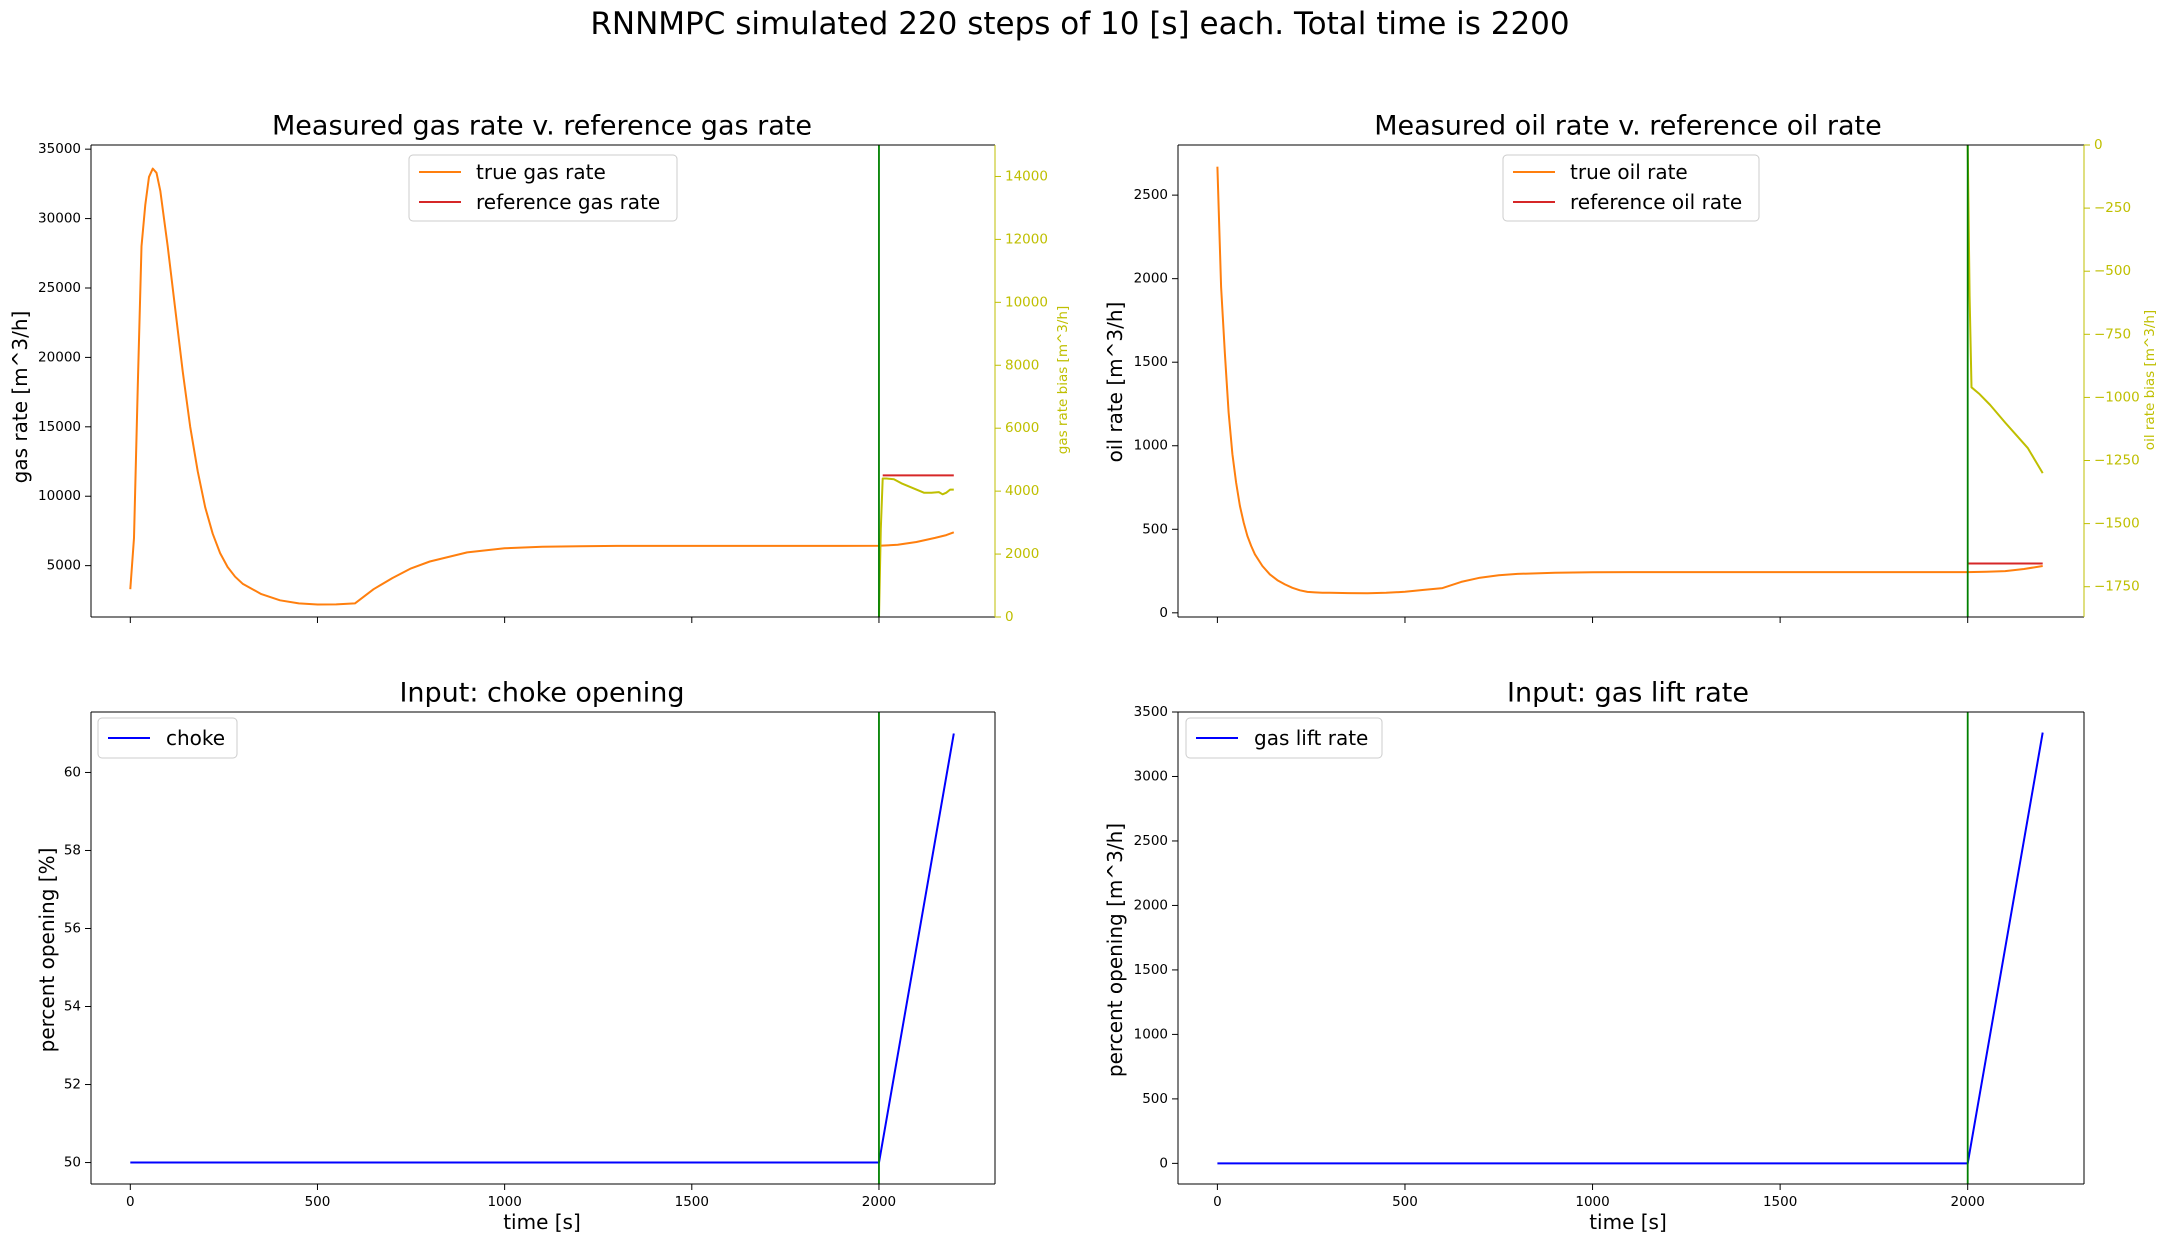 Image resolution: width=2160 pixels, height=1237 pixels. Describe the element at coordinates (2107, 334) in the screenshot. I see `oil-y2tick: −750` at that location.